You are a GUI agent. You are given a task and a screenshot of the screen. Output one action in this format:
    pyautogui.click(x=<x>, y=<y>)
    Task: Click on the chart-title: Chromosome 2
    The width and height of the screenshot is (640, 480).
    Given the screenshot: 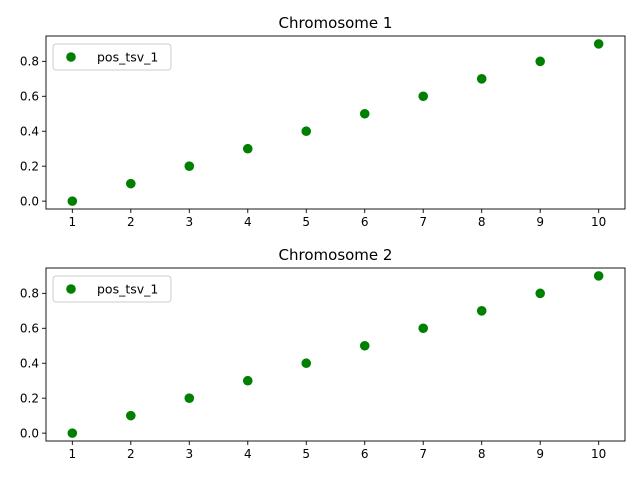 What is the action you would take?
    pyautogui.click(x=336, y=255)
    